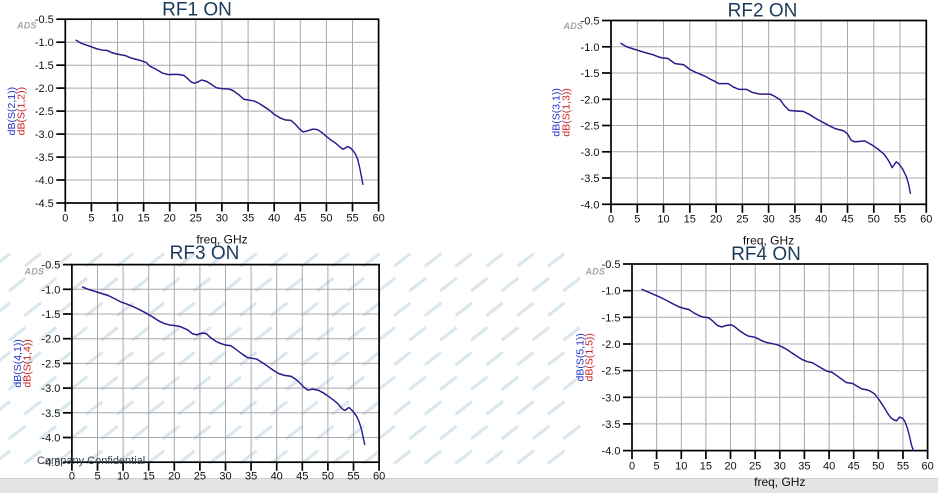 The height and width of the screenshot is (493, 938). Describe the element at coordinates (18, 363) in the screenshot. I see `svg-text: dB(S(4,1))` at that location.